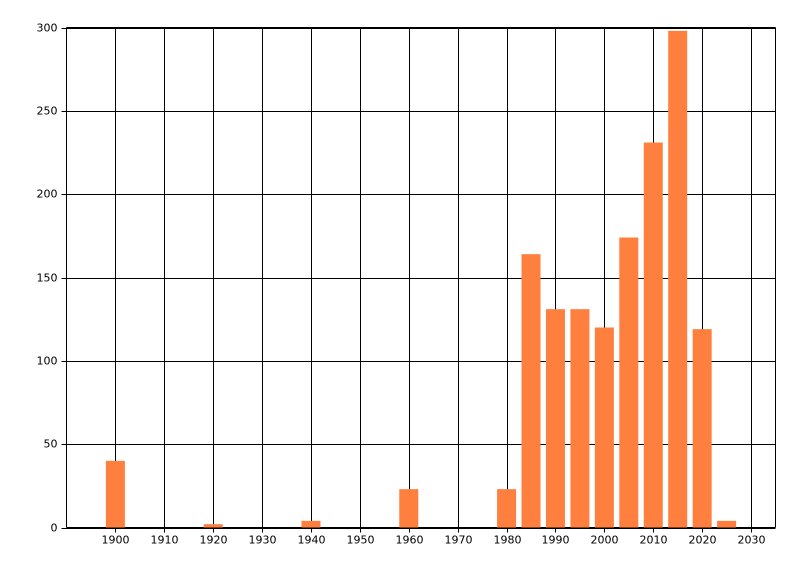 The image size is (800, 576). What do you see at coordinates (214, 540) in the screenshot?
I see `x-tick-label: 1920` at bounding box center [214, 540].